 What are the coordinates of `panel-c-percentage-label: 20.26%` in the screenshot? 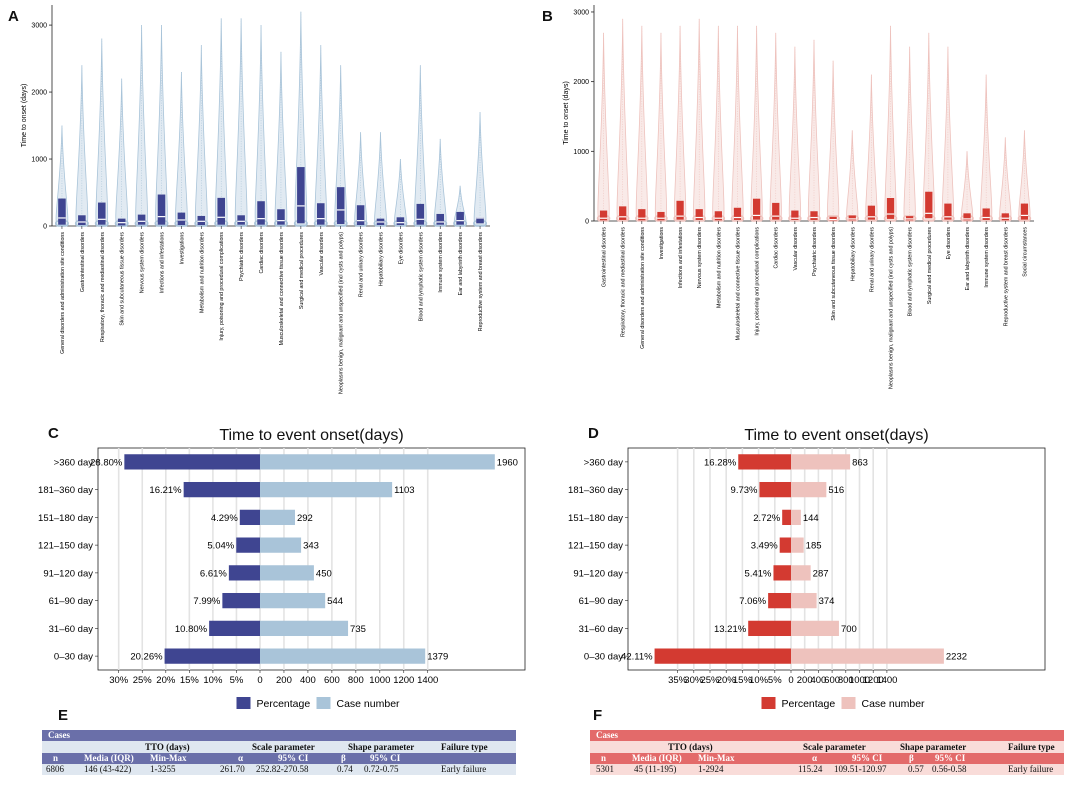 It's located at (146, 657).